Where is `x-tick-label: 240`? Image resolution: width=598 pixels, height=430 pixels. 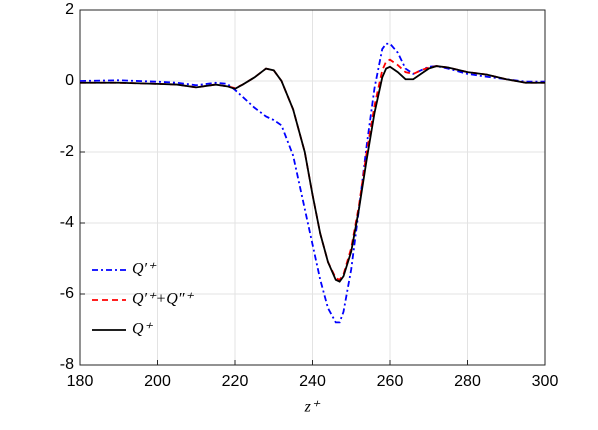 x-tick-label: 240 is located at coordinates (312, 381).